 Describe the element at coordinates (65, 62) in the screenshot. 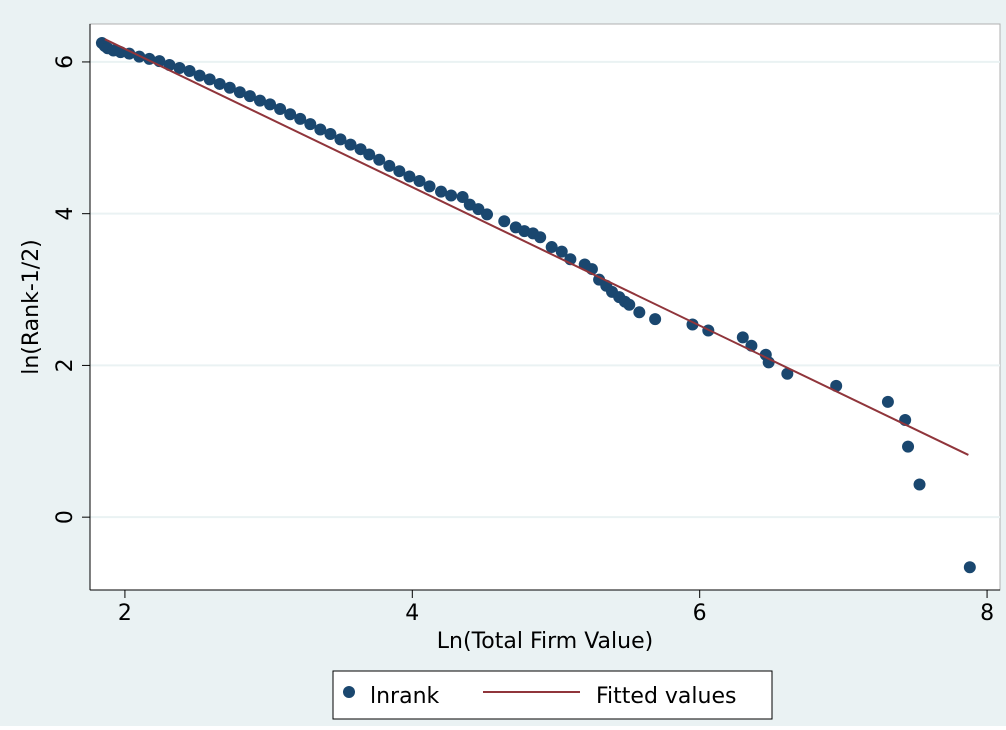

I see `y-tick-label: 6` at that location.